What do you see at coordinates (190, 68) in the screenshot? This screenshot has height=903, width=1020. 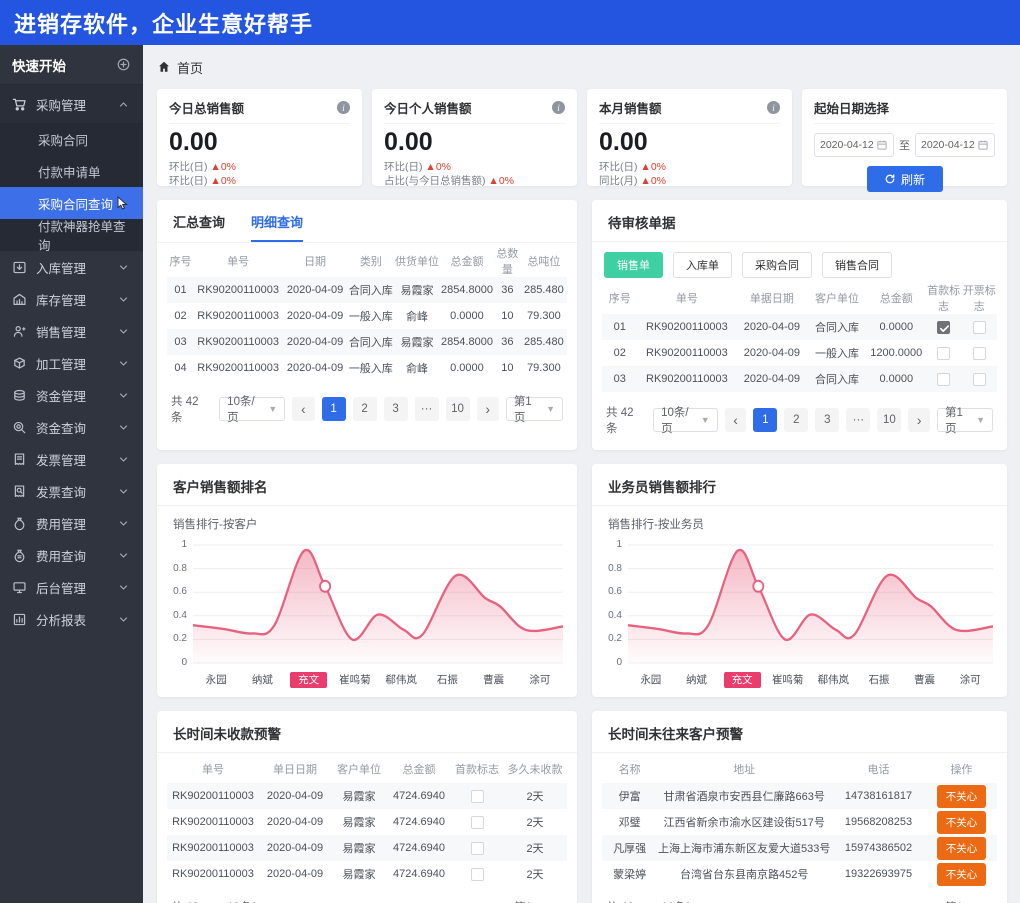 I see `breadcrumb-home: 首页` at bounding box center [190, 68].